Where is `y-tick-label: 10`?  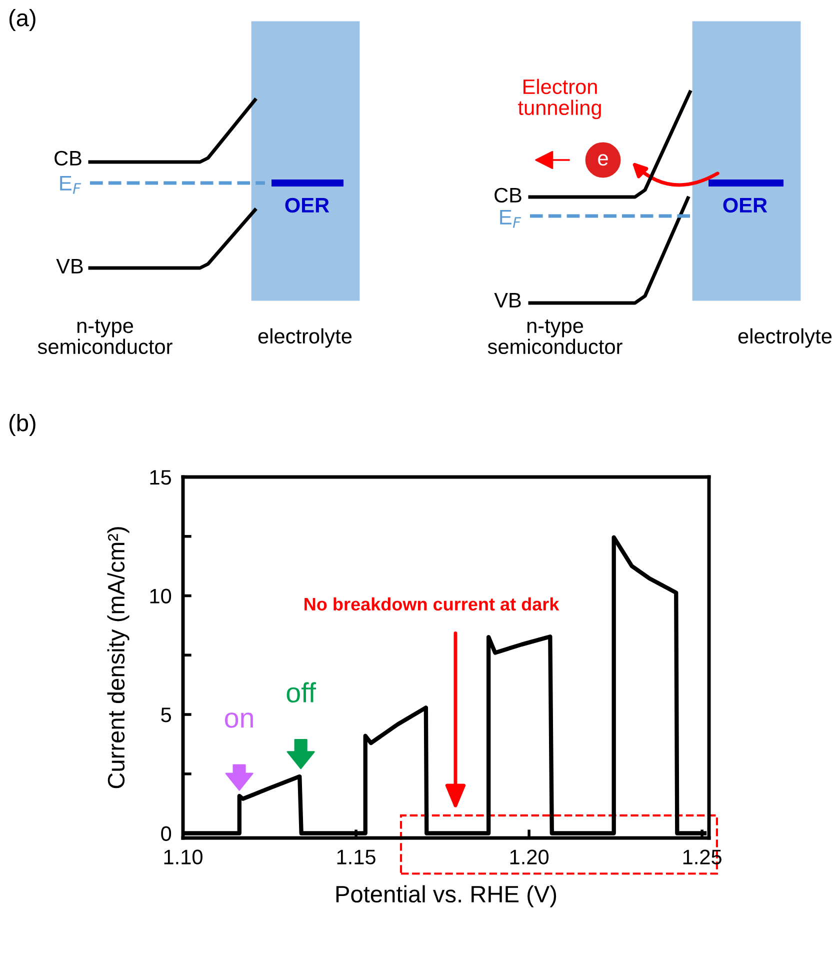 y-tick-label: 10 is located at coordinates (161, 596).